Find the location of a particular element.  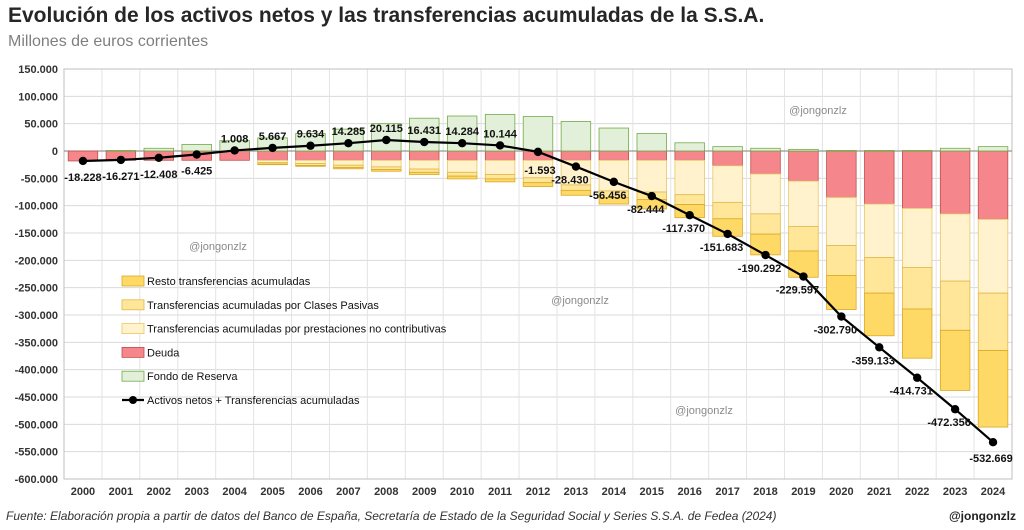

data-label: -472.356 is located at coordinates (948, 423).